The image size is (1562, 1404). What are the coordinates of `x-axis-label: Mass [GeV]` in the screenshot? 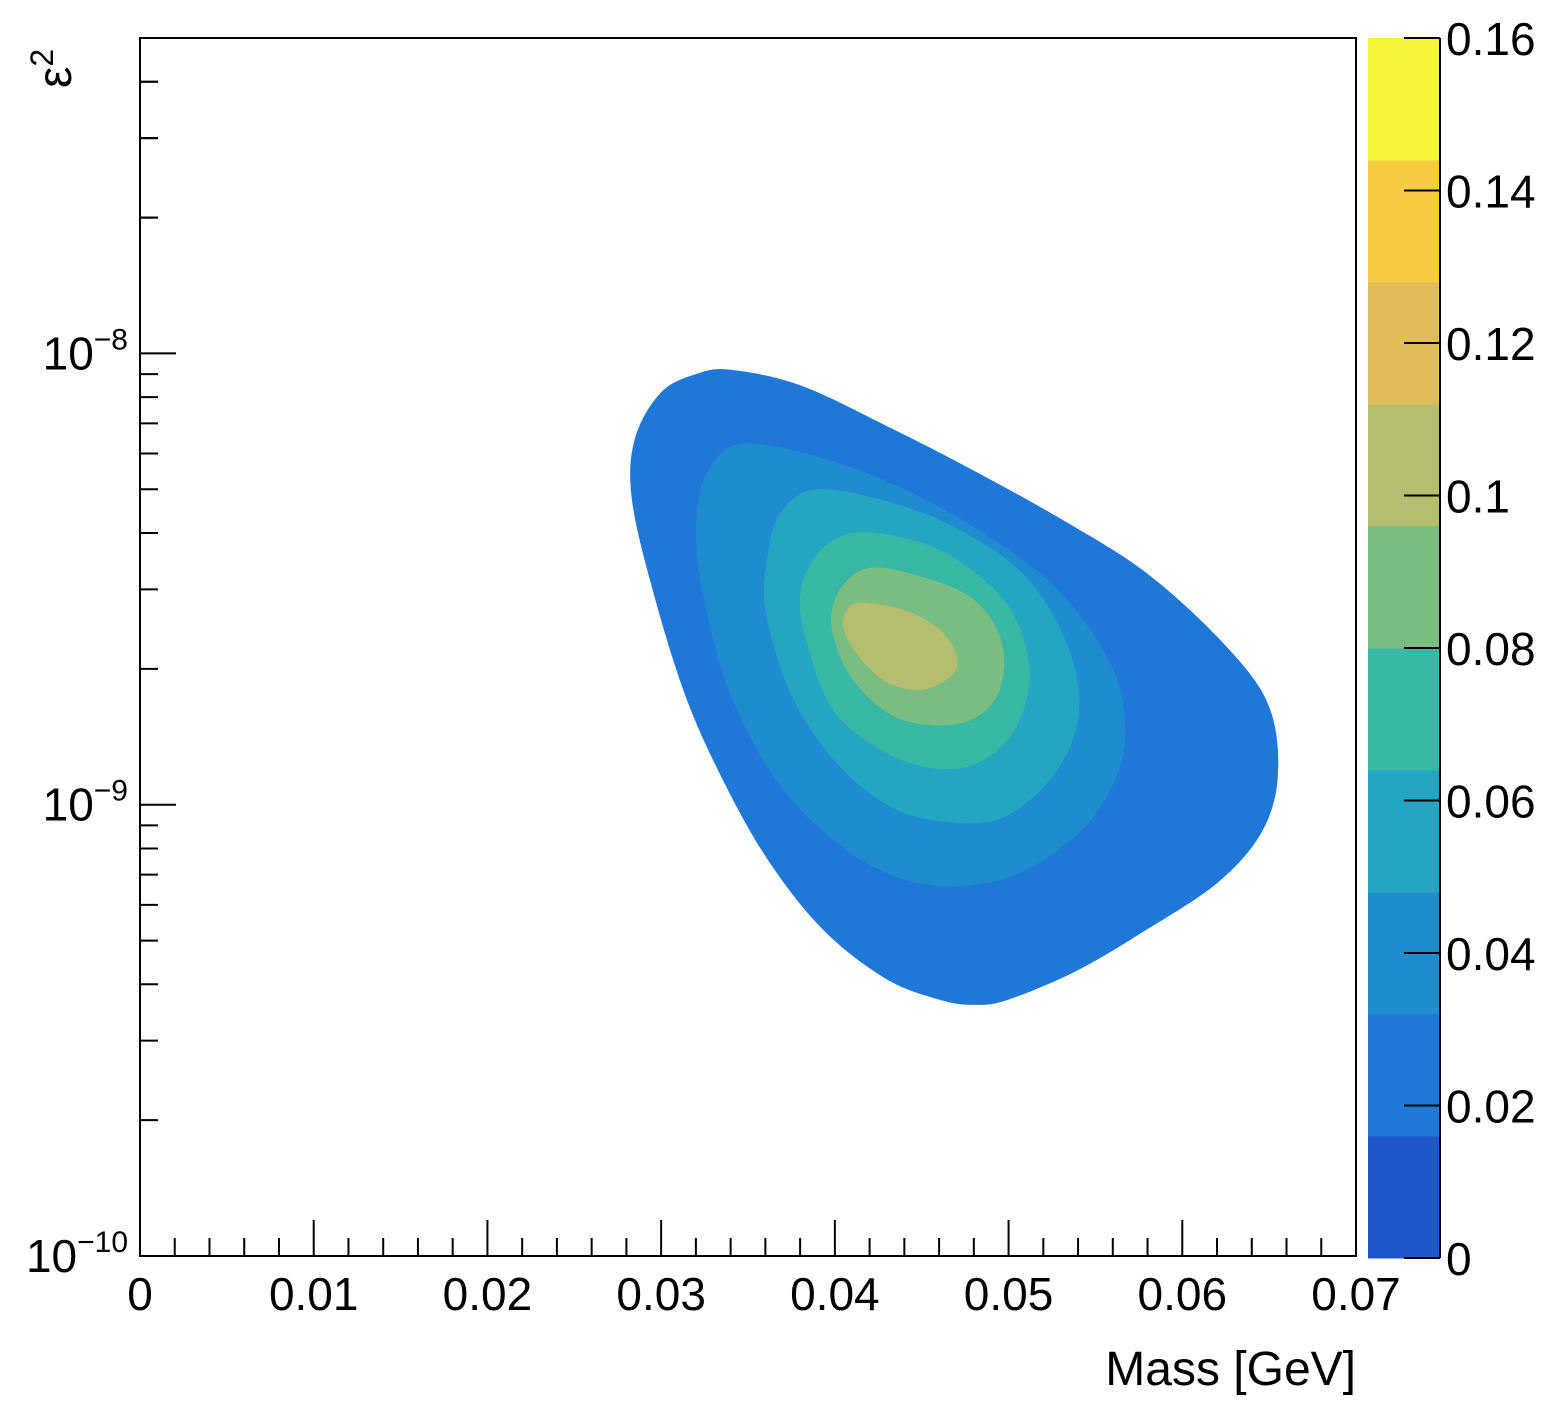 It's located at (1230, 1369).